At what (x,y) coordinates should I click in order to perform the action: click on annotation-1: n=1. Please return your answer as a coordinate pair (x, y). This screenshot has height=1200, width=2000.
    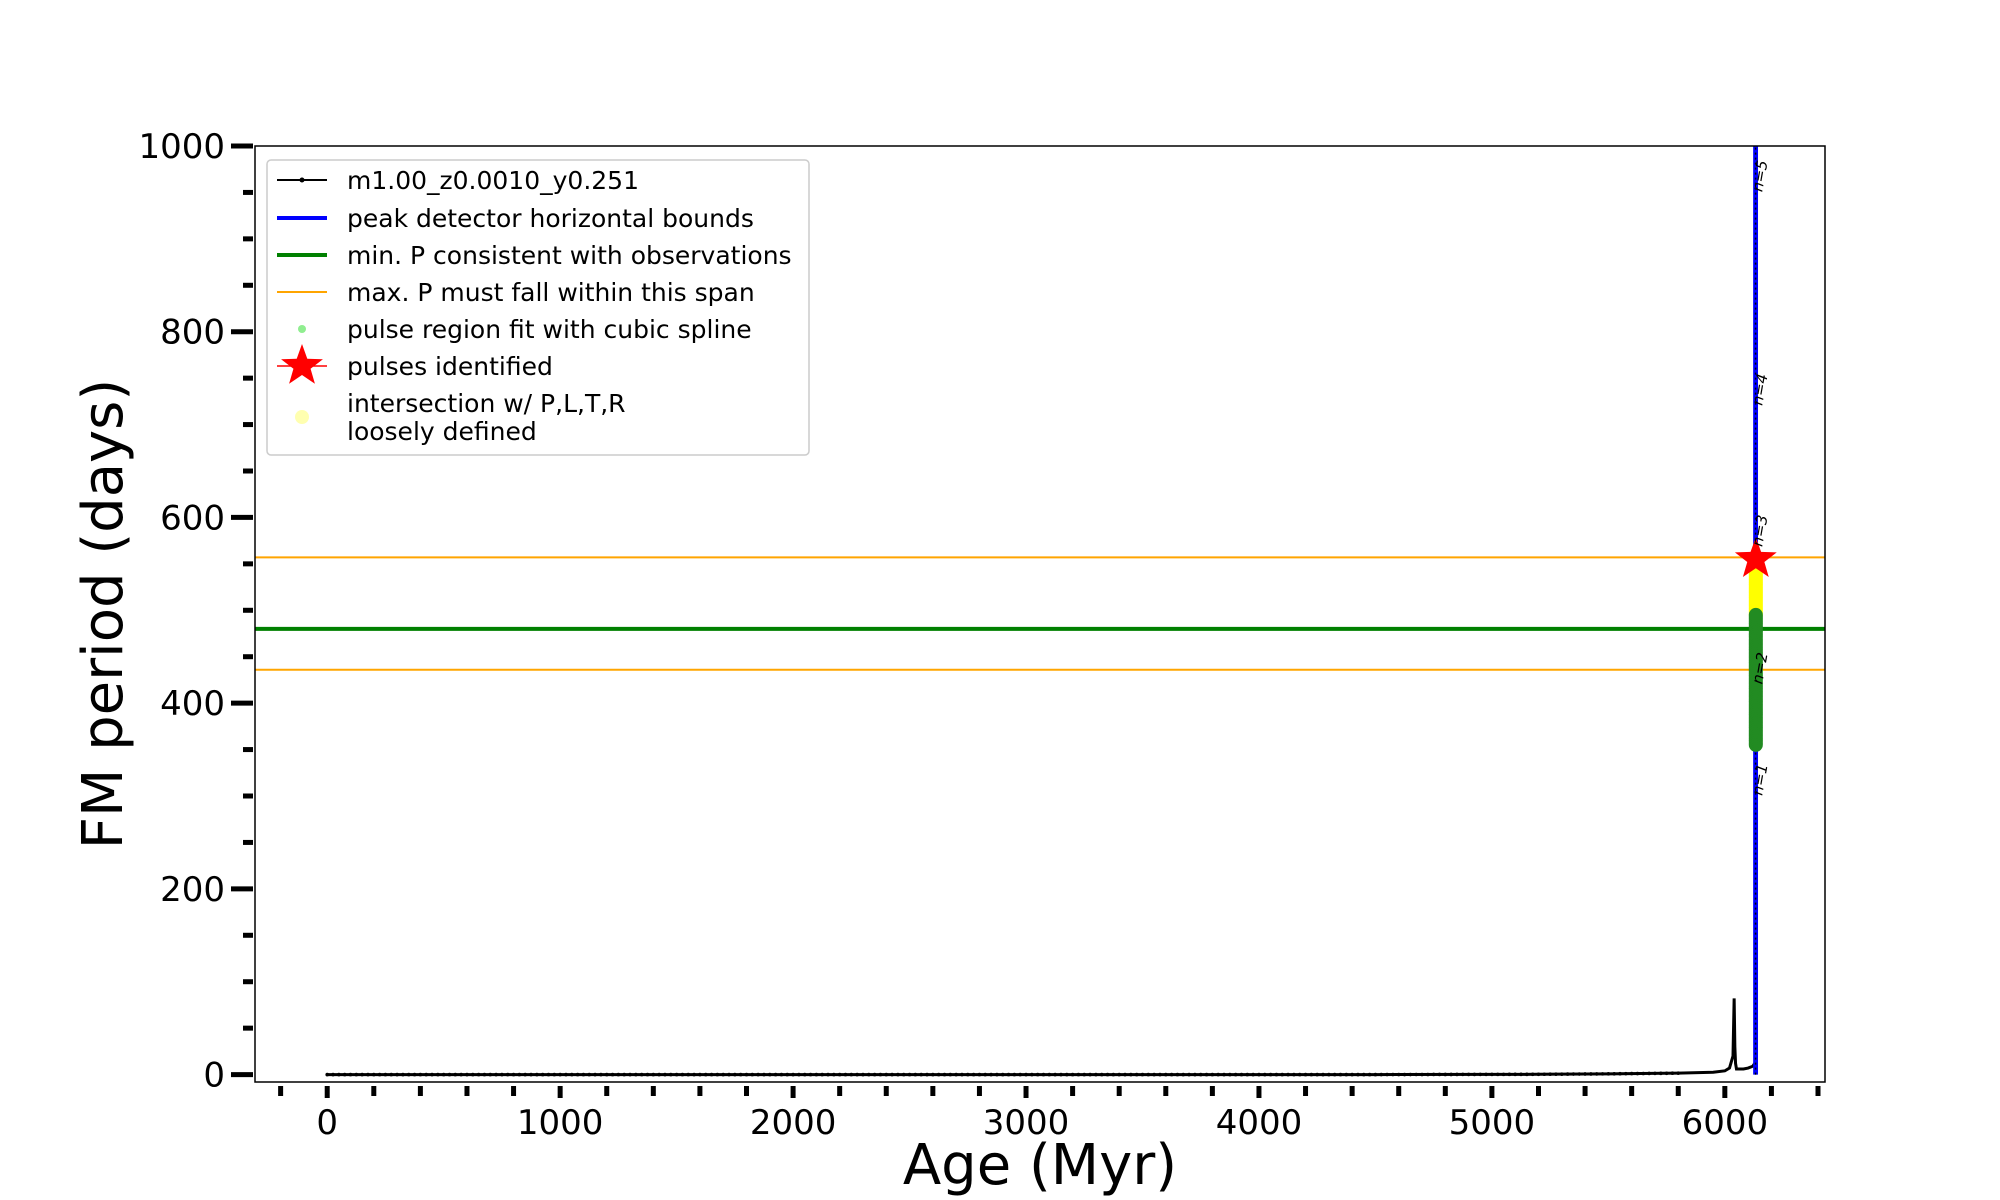
    Looking at the image, I should click on (1759, 779).